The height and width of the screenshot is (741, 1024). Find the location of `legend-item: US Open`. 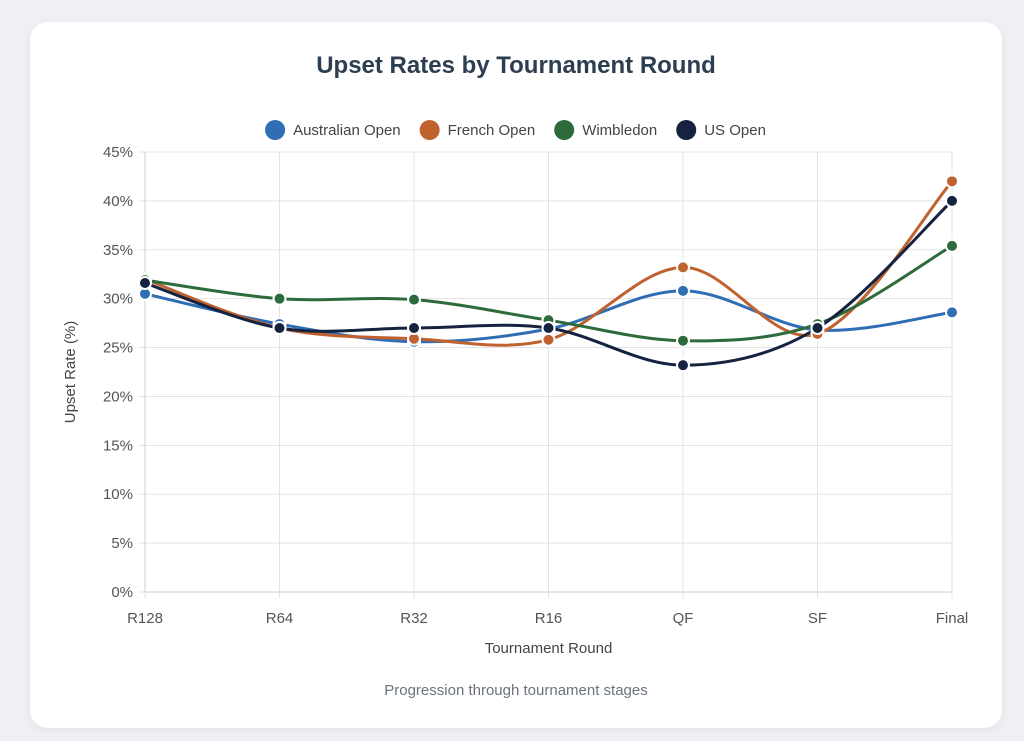

legend-item: US Open is located at coordinates (721, 130).